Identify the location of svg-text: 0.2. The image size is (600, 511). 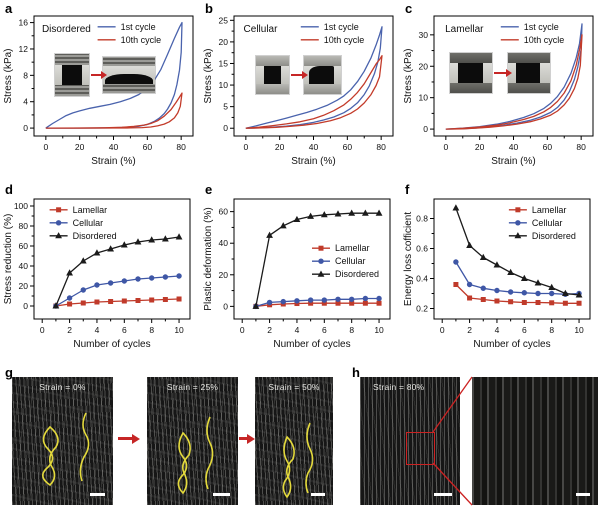
(422, 309).